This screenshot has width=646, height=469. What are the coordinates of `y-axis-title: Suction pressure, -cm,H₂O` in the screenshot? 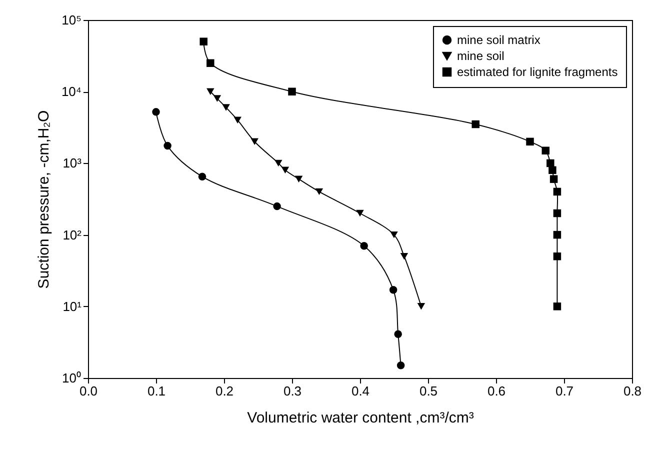 It's located at (43, 199).